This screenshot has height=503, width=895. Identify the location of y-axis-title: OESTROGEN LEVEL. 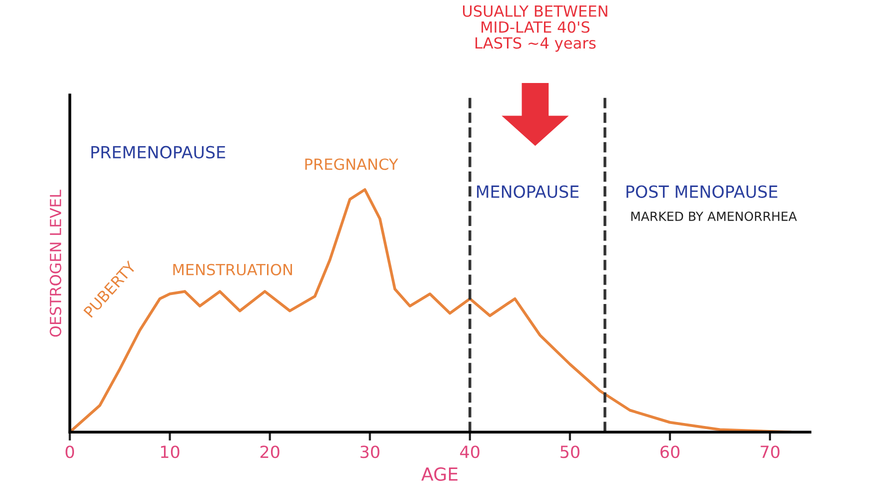
(56, 263).